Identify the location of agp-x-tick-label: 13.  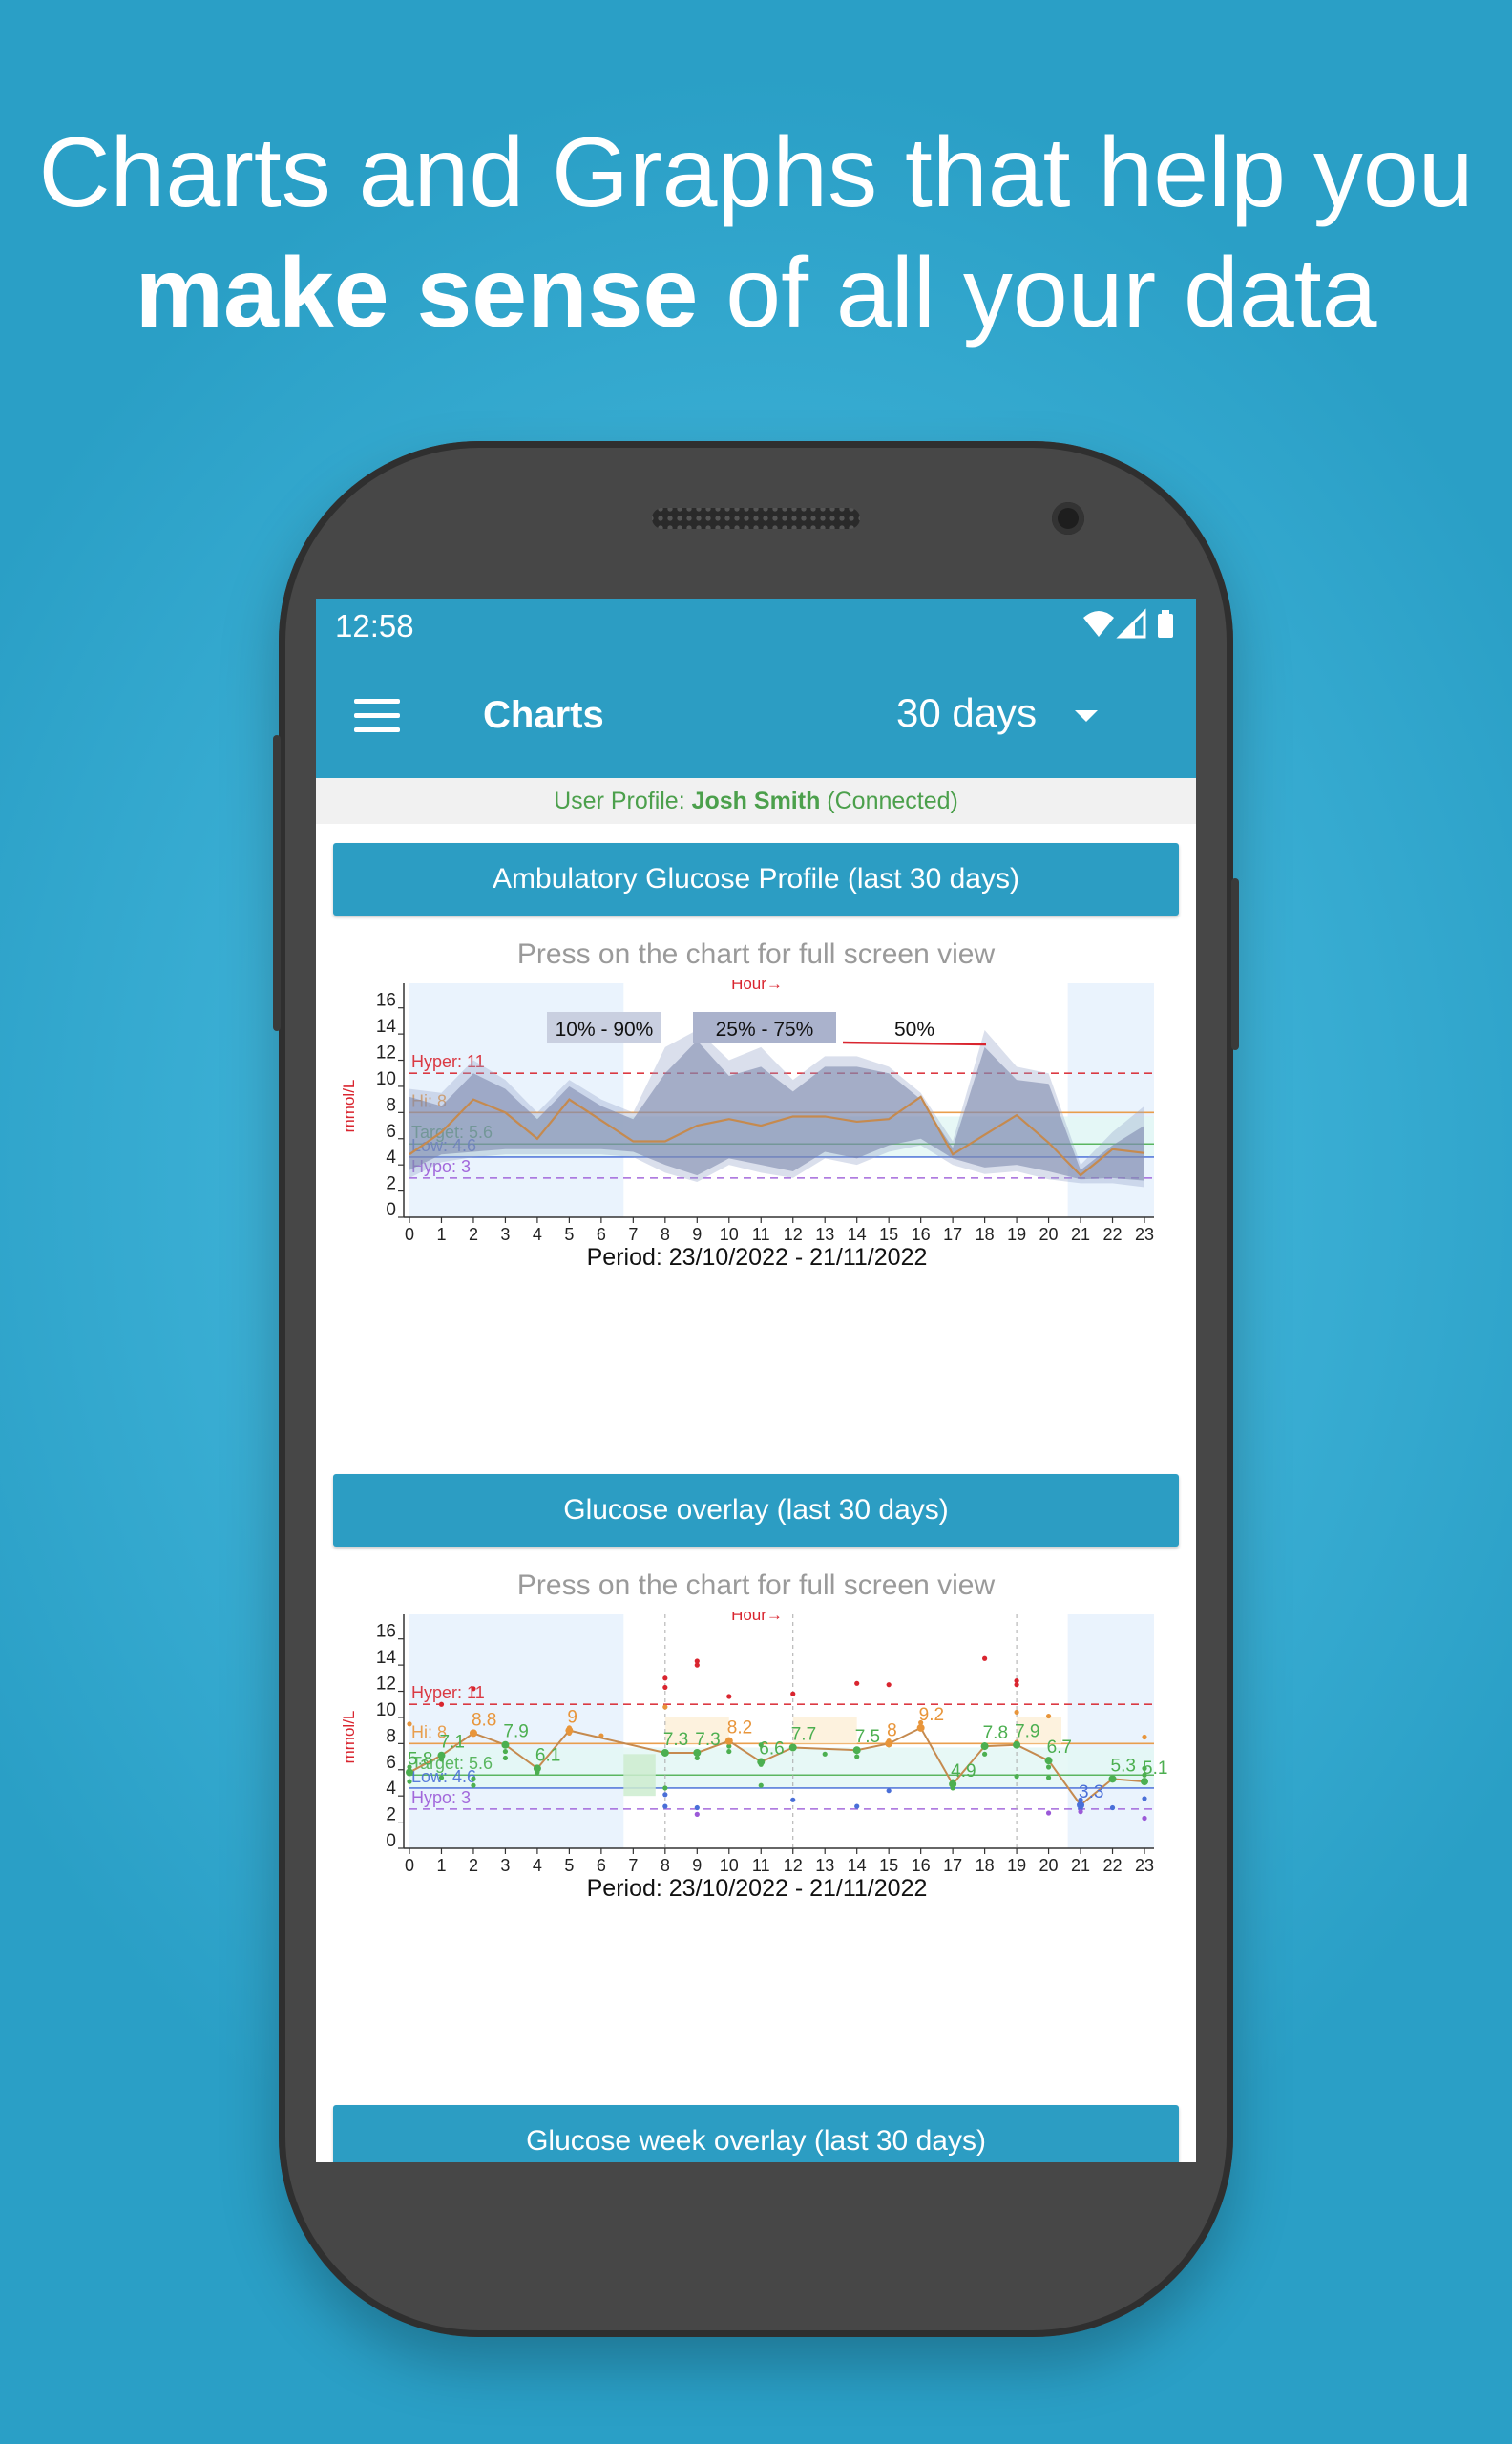
(825, 1235).